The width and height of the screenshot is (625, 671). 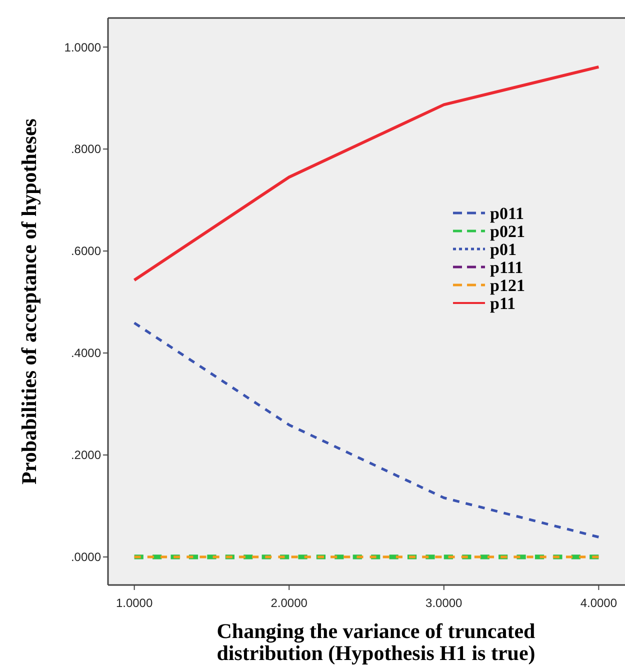 What do you see at coordinates (86, 455) in the screenshot?
I see `y-tick-label: .2000` at bounding box center [86, 455].